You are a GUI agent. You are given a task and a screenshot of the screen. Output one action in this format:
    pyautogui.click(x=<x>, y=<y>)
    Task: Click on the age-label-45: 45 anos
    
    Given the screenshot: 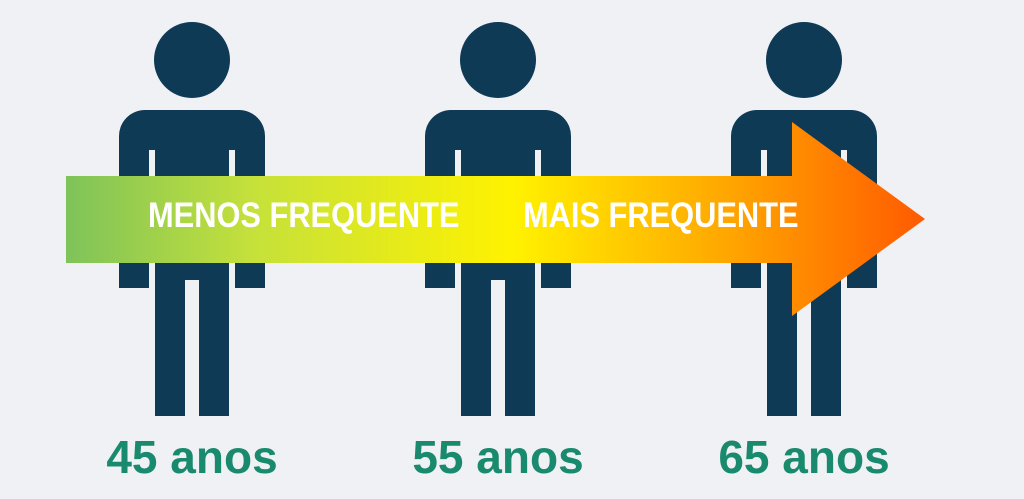 What is the action you would take?
    pyautogui.click(x=192, y=457)
    